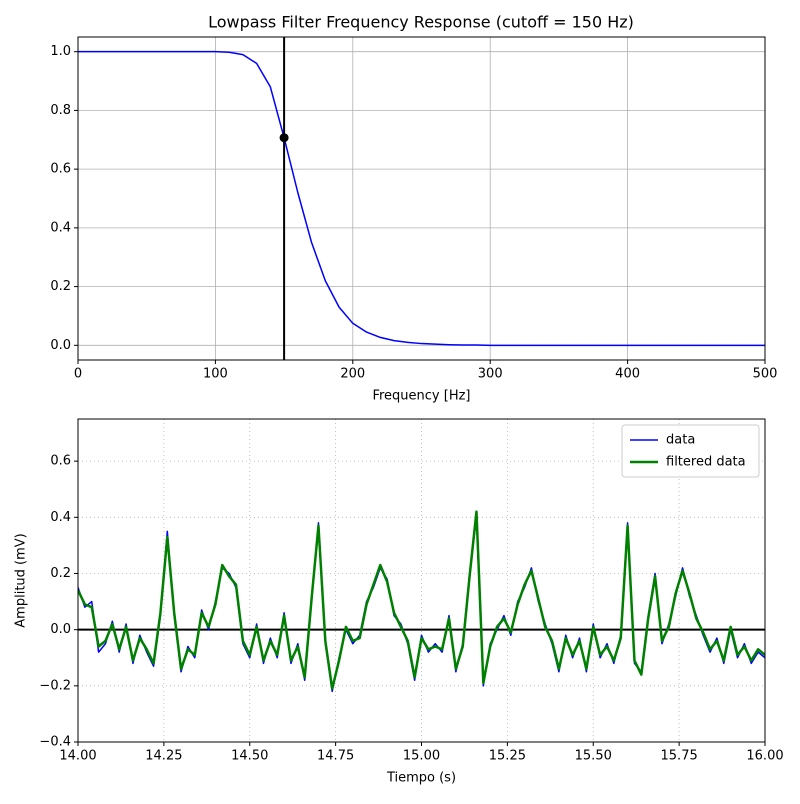  Describe the element at coordinates (593, 756) in the screenshot. I see `x-tick-label: 15.50` at that location.